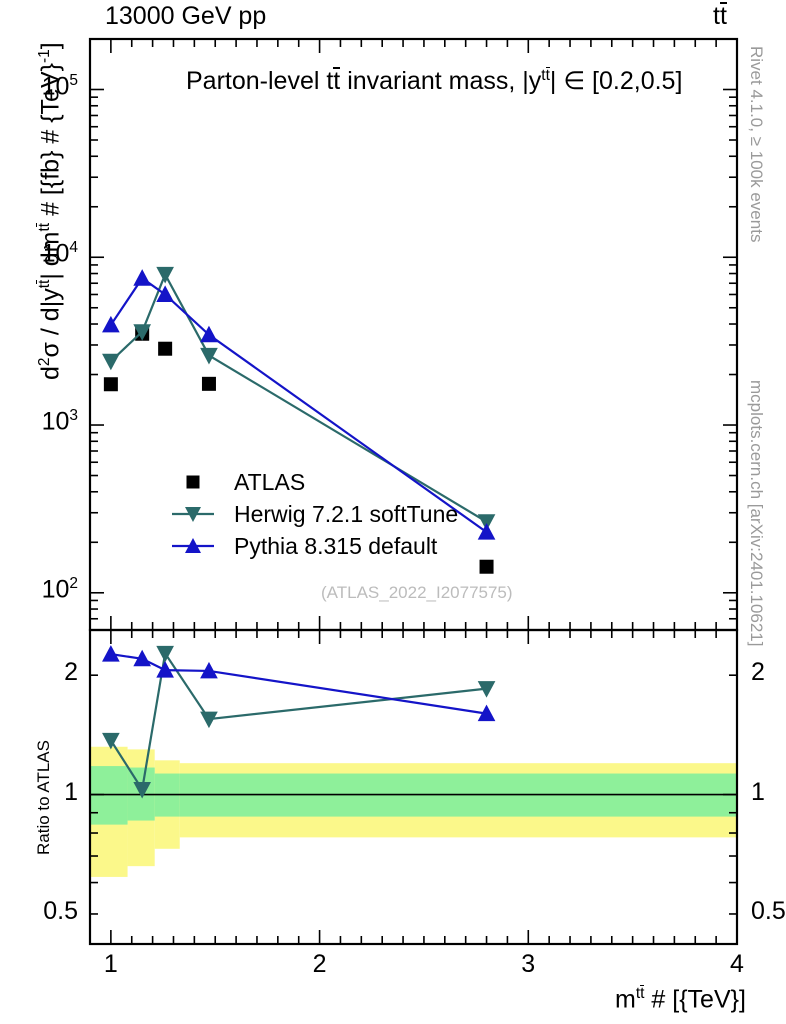 This screenshot has width=786, height=1024. Describe the element at coordinates (110, 964) in the screenshot. I see `x-tick-label: 1` at that location.